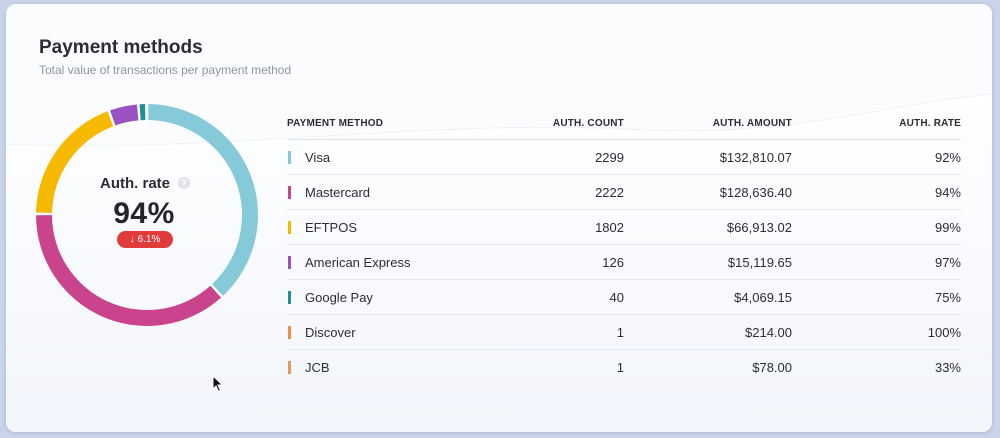 The width and height of the screenshot is (1000, 438). Describe the element at coordinates (708, 332) in the screenshot. I see `auth-amount-cell: $214.00` at that location.